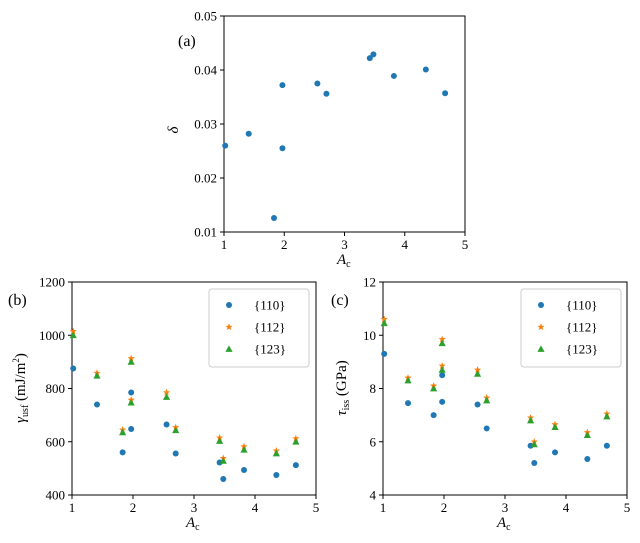  I want to click on panel-b-y-axis-label: γusf (mJ/m2), so click(21, 388).